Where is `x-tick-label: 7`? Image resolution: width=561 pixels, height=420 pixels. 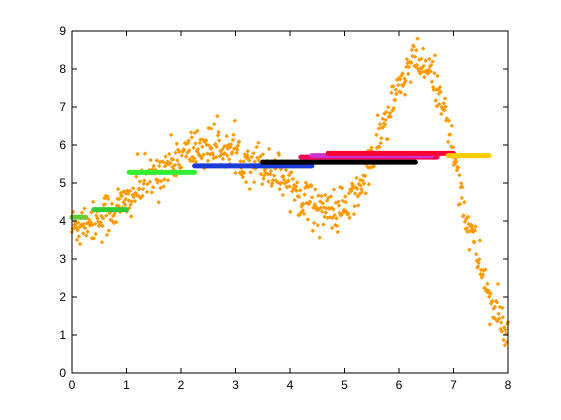 x-tick-label: 7 is located at coordinates (453, 385).